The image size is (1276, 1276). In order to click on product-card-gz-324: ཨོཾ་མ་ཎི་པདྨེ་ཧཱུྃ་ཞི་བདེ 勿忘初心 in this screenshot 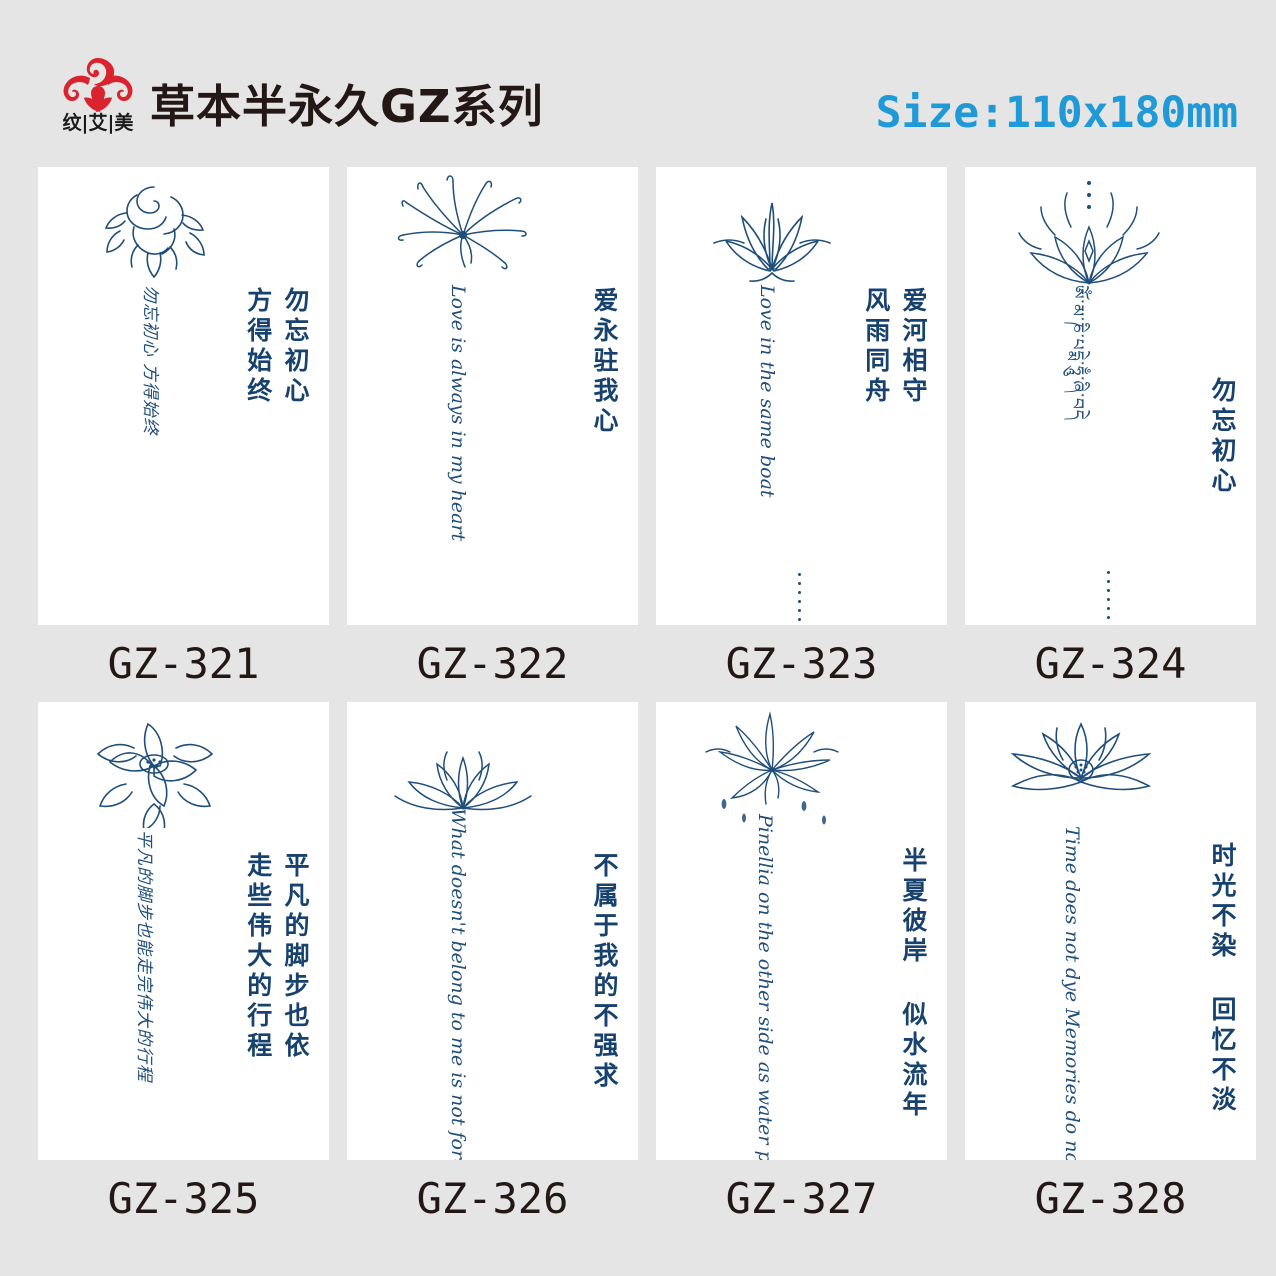, I will do `click(1110, 396)`.